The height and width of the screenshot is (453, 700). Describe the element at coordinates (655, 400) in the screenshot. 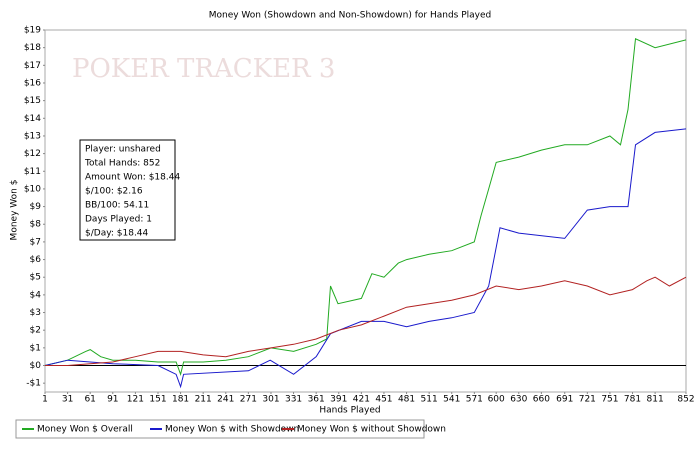

I see `x-tick-label: 811` at that location.